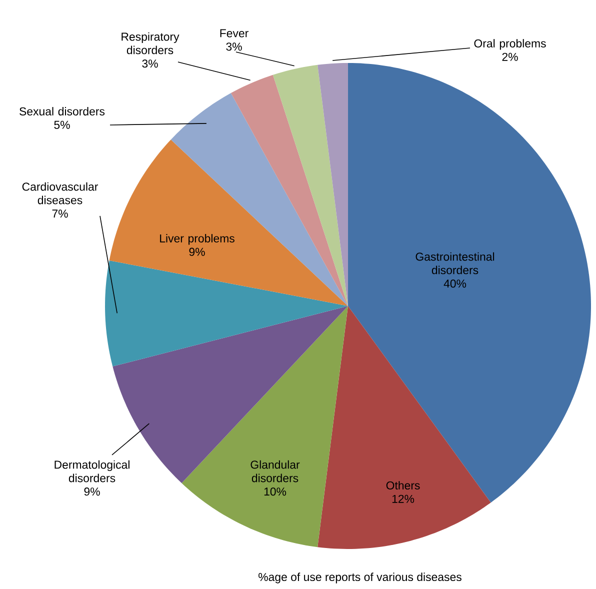 Image resolution: width=596 pixels, height=589 pixels. Describe the element at coordinates (197, 239) in the screenshot. I see `slice-label: Liver problems` at that location.